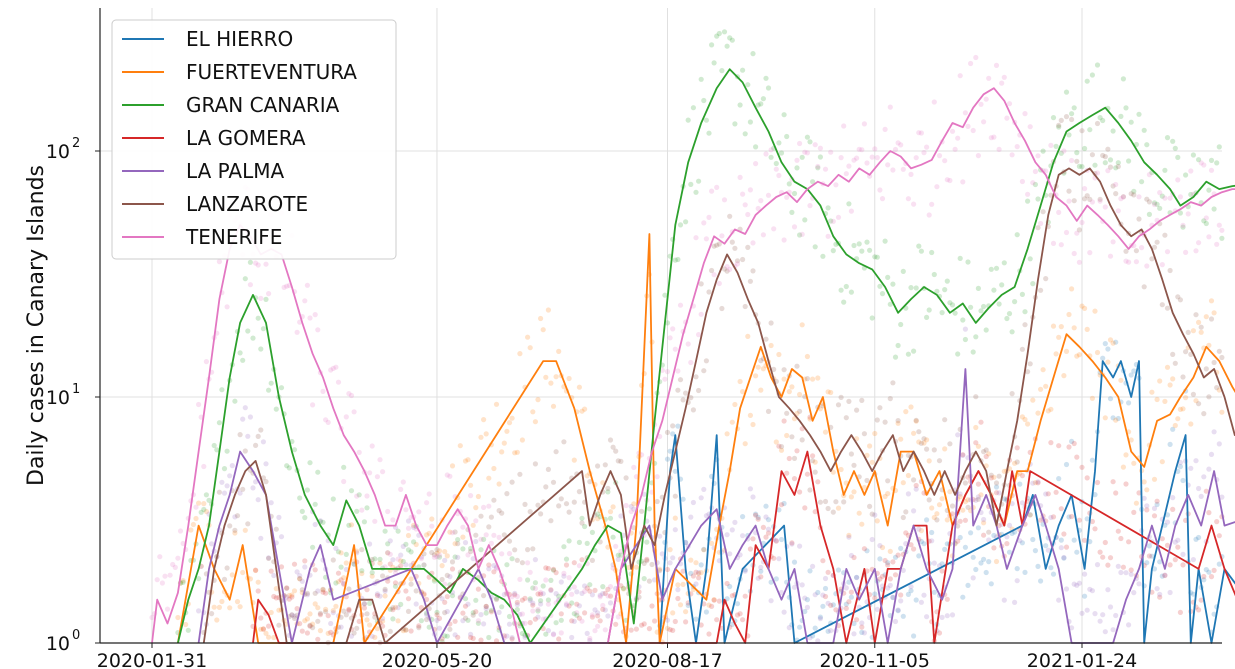 The image size is (1235, 669). Describe the element at coordinates (667, 659) in the screenshot. I see `x-tick-label: 2020-08-17` at that location.